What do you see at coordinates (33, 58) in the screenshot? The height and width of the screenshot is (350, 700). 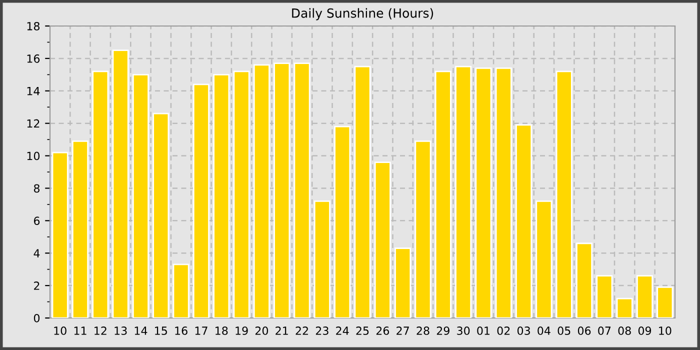 I see `y-tick-label: 16` at bounding box center [33, 58].